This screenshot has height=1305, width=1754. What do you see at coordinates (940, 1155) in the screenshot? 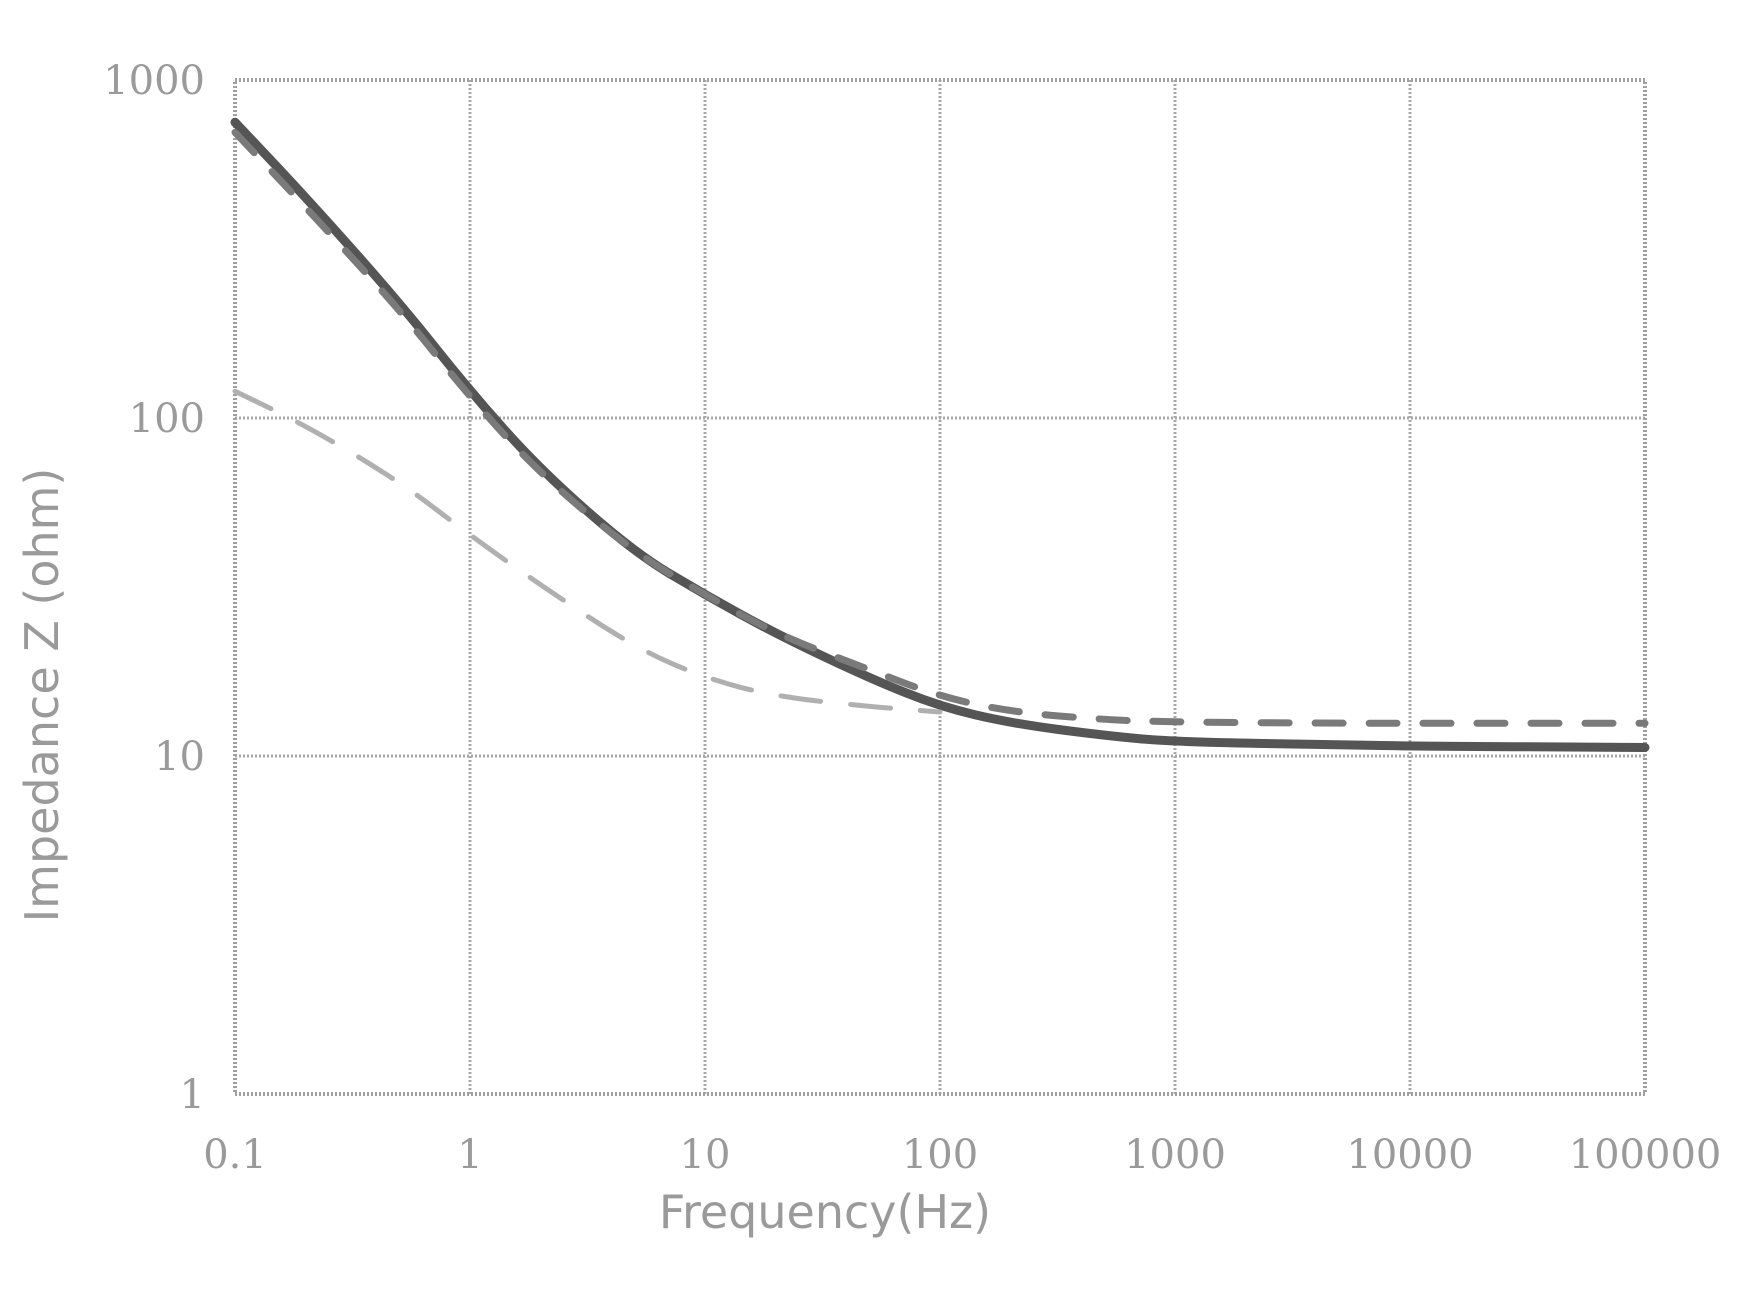
I see `x-tick-label: 100` at bounding box center [940, 1155].